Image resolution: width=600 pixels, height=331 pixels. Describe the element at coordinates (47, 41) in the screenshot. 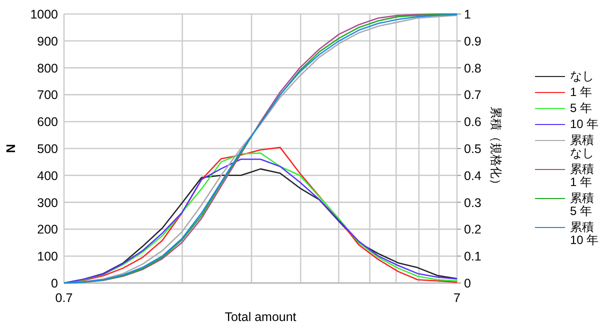

I see `y-tick-label: 900` at that location.